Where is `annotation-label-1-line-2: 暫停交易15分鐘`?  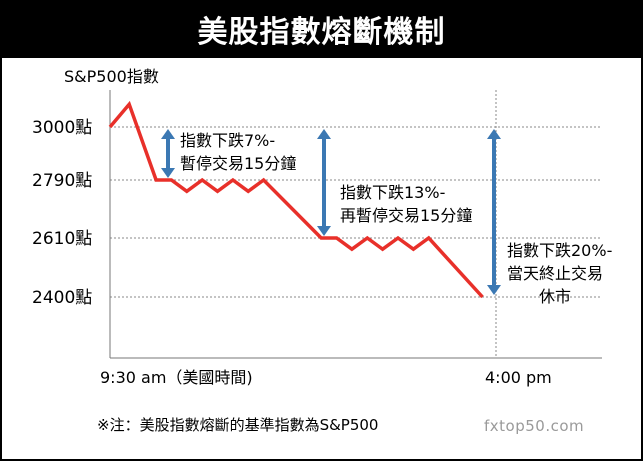 annotation-label-1-line-2: 暫停交易15分鐘 is located at coordinates (238, 163).